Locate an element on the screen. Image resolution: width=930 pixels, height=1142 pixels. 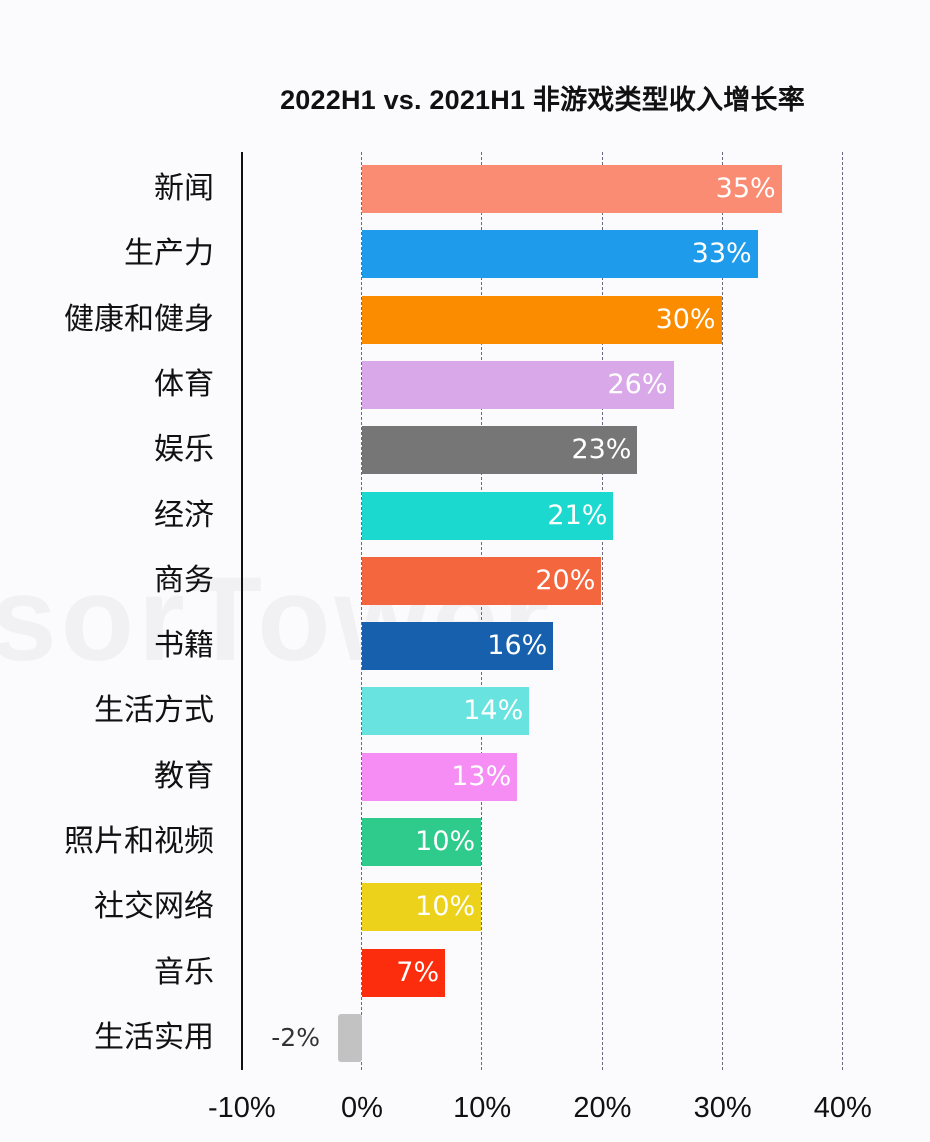
bar: 35% is located at coordinates (572, 189).